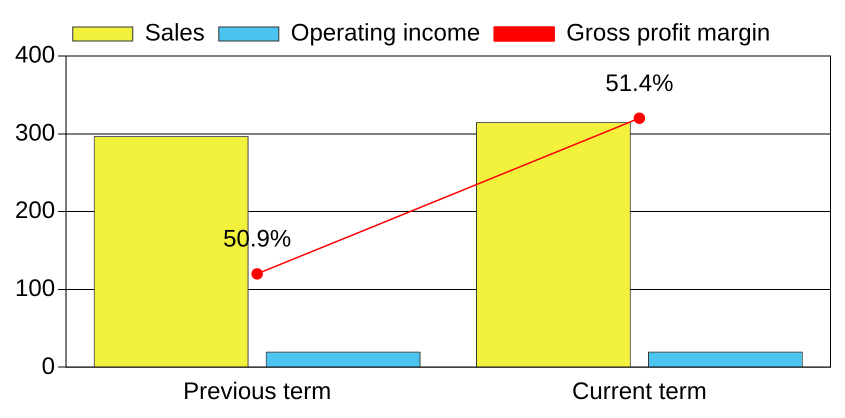 The height and width of the screenshot is (418, 845). Describe the element at coordinates (385, 33) in the screenshot. I see `legend-label: Operating income` at that location.